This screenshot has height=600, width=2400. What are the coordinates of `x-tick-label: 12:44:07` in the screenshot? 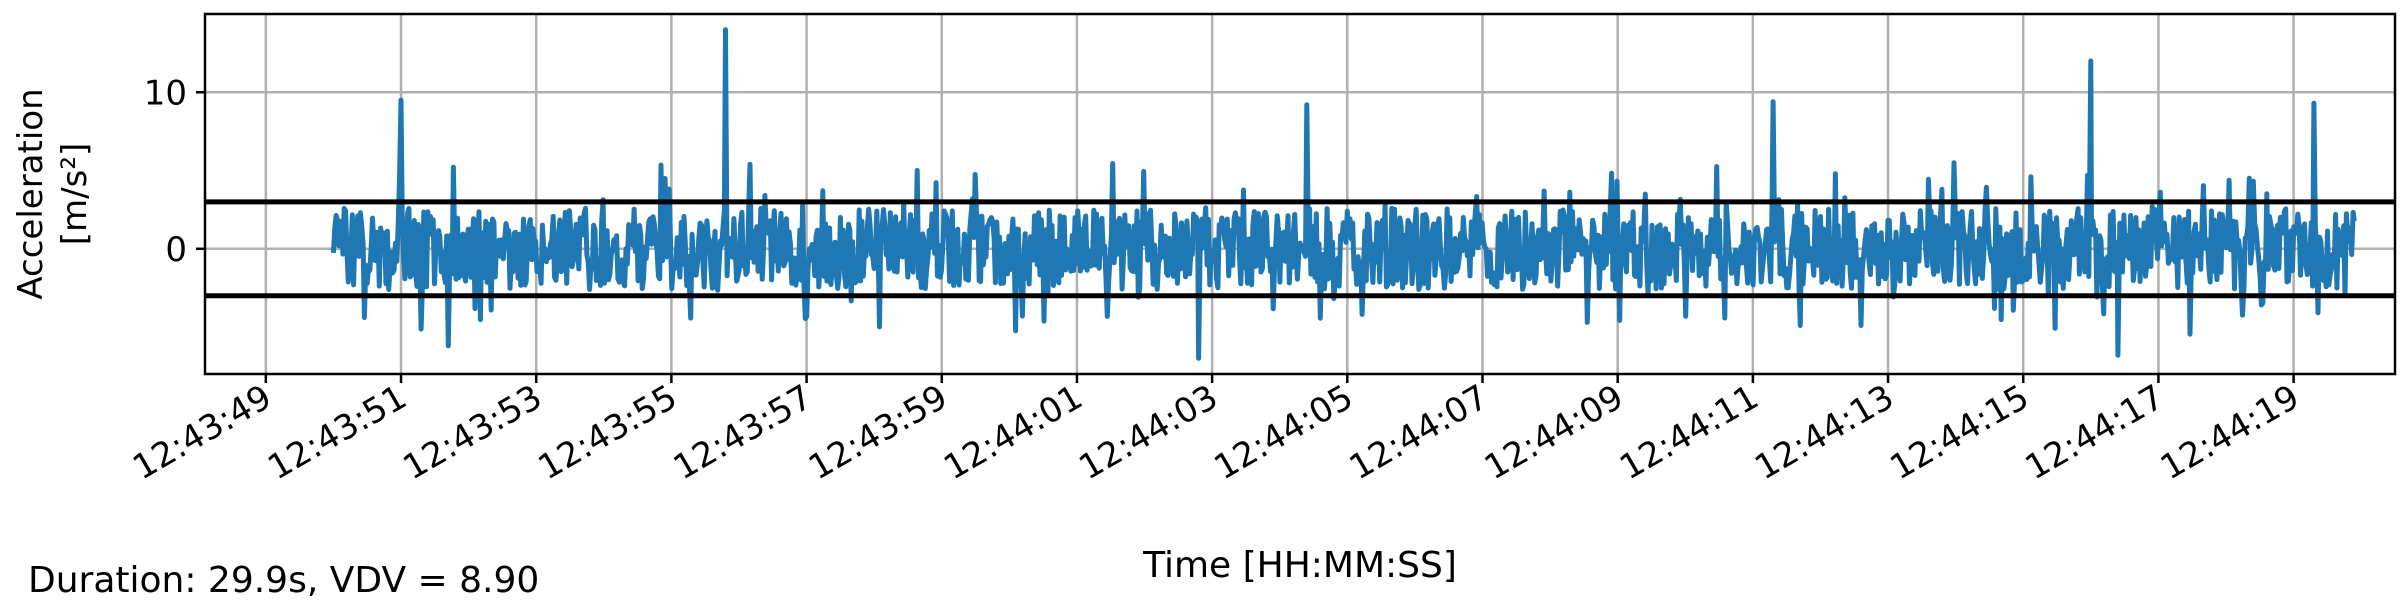 It's located at (1419, 432).